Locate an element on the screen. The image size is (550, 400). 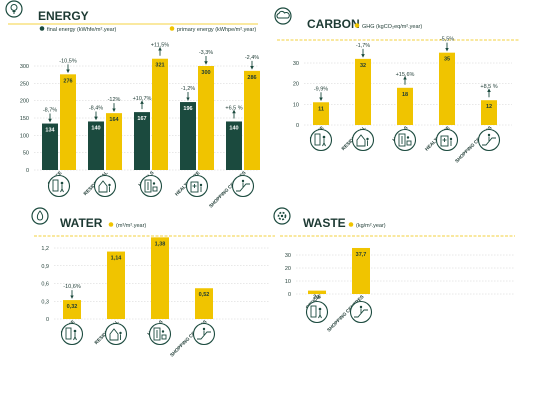
energy-change-label: -12% is located at coordinates (114, 100).